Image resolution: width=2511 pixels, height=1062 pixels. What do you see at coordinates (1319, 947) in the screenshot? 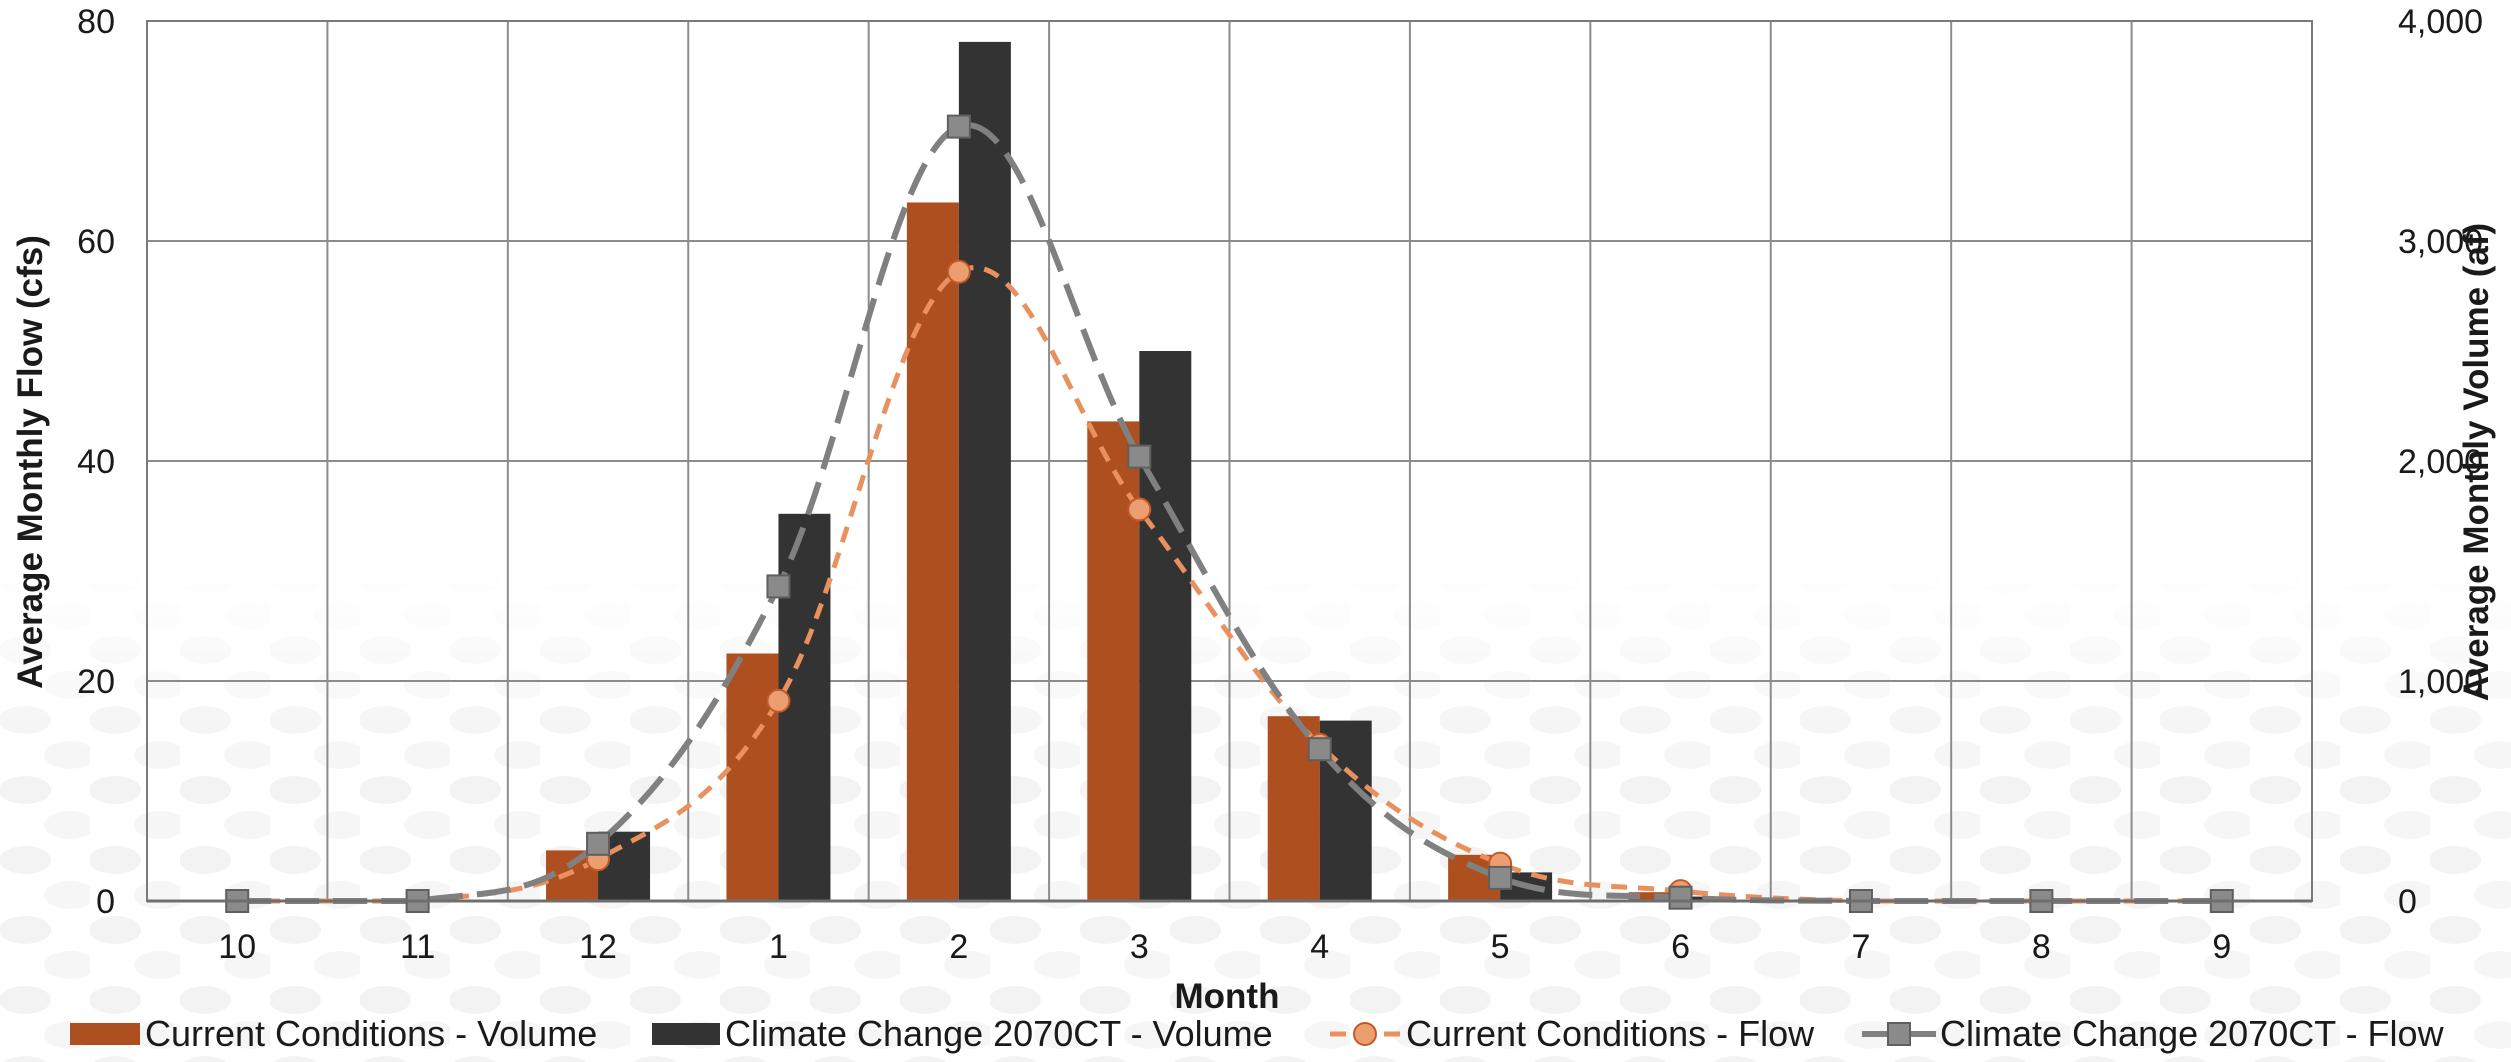
I see `x-tick-label: 4` at bounding box center [1319, 947].